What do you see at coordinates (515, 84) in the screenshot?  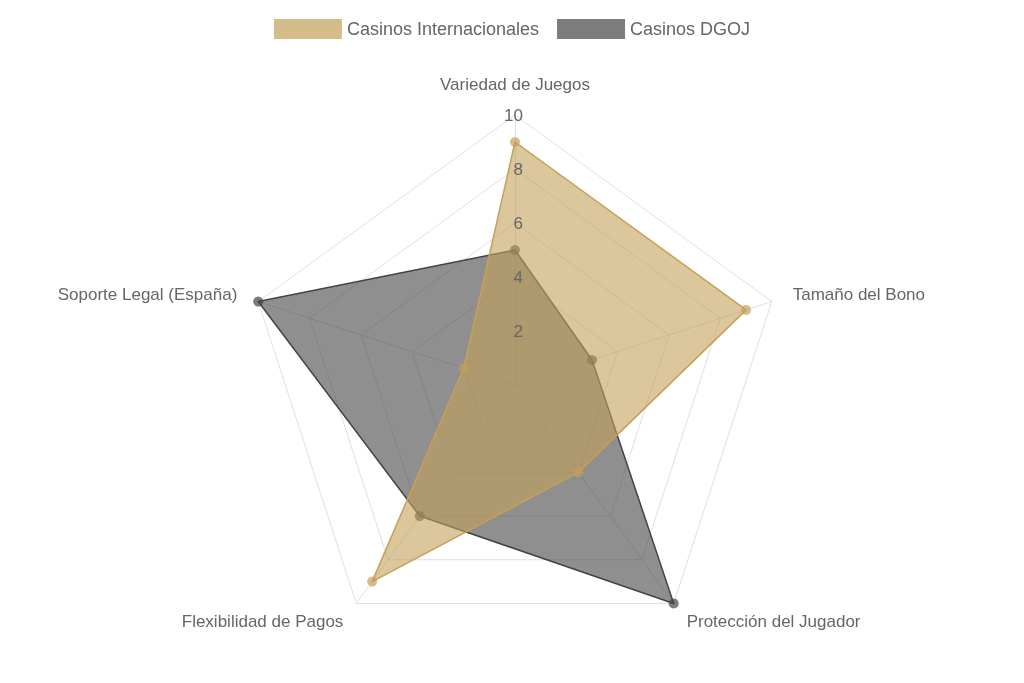 I see `spoke-label: Variedad de Juegos` at bounding box center [515, 84].